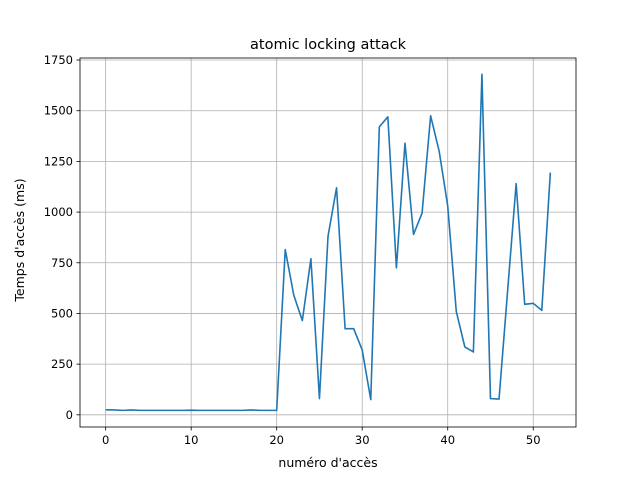 This screenshot has height=480, width=640. I want to click on x-tick-label: 20, so click(276, 440).